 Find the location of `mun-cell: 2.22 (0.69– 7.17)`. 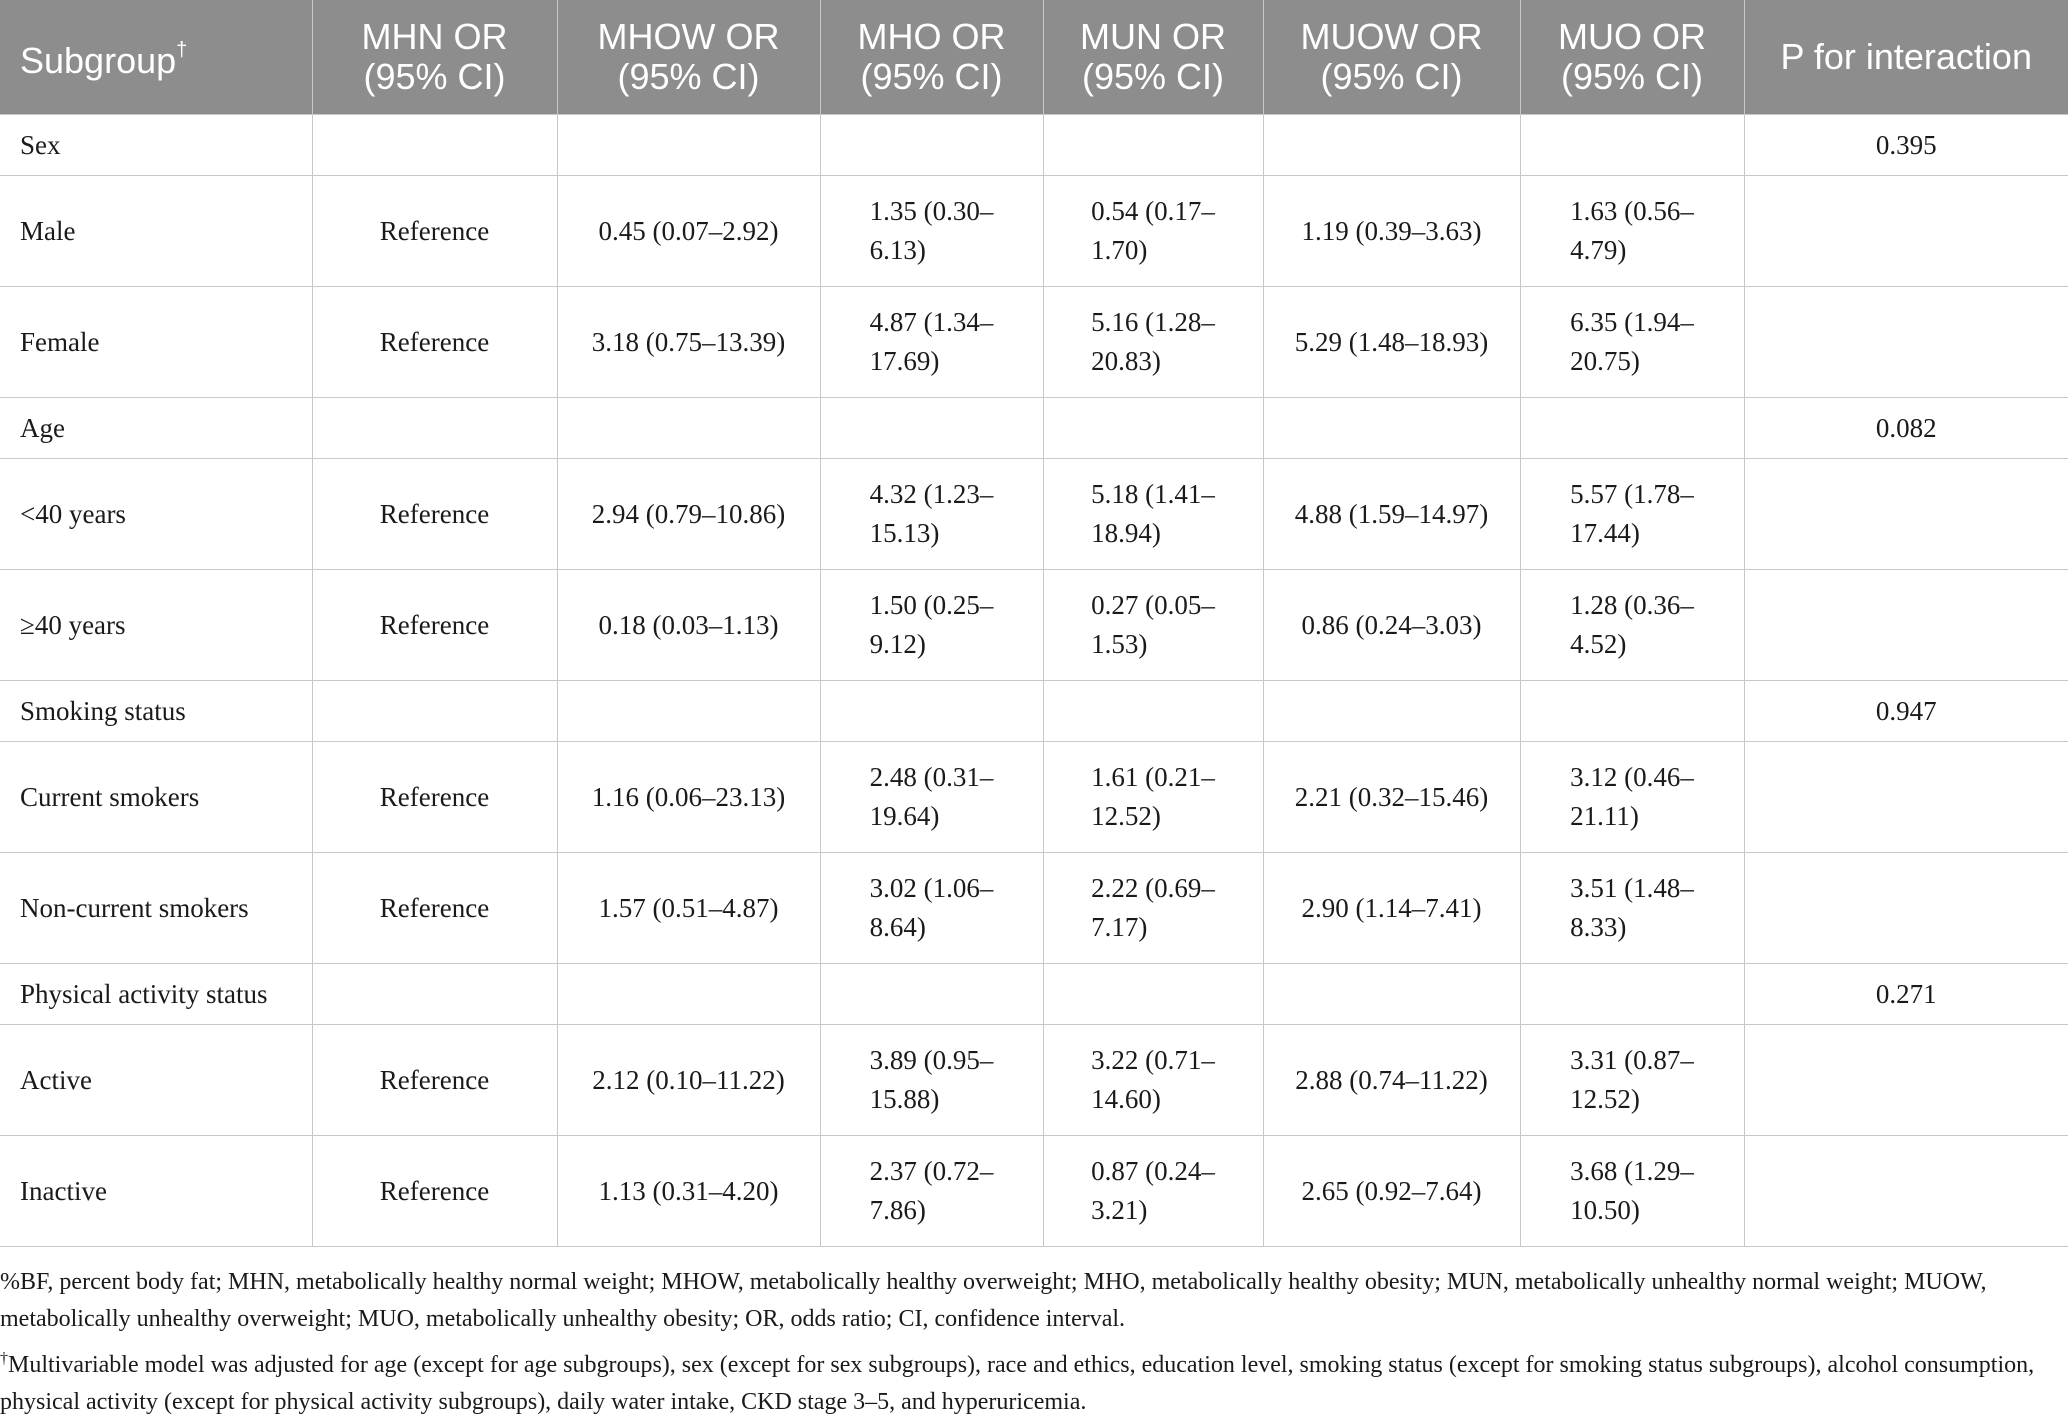

mun-cell: 2.22 (0.69– 7.17) is located at coordinates (1153, 908).